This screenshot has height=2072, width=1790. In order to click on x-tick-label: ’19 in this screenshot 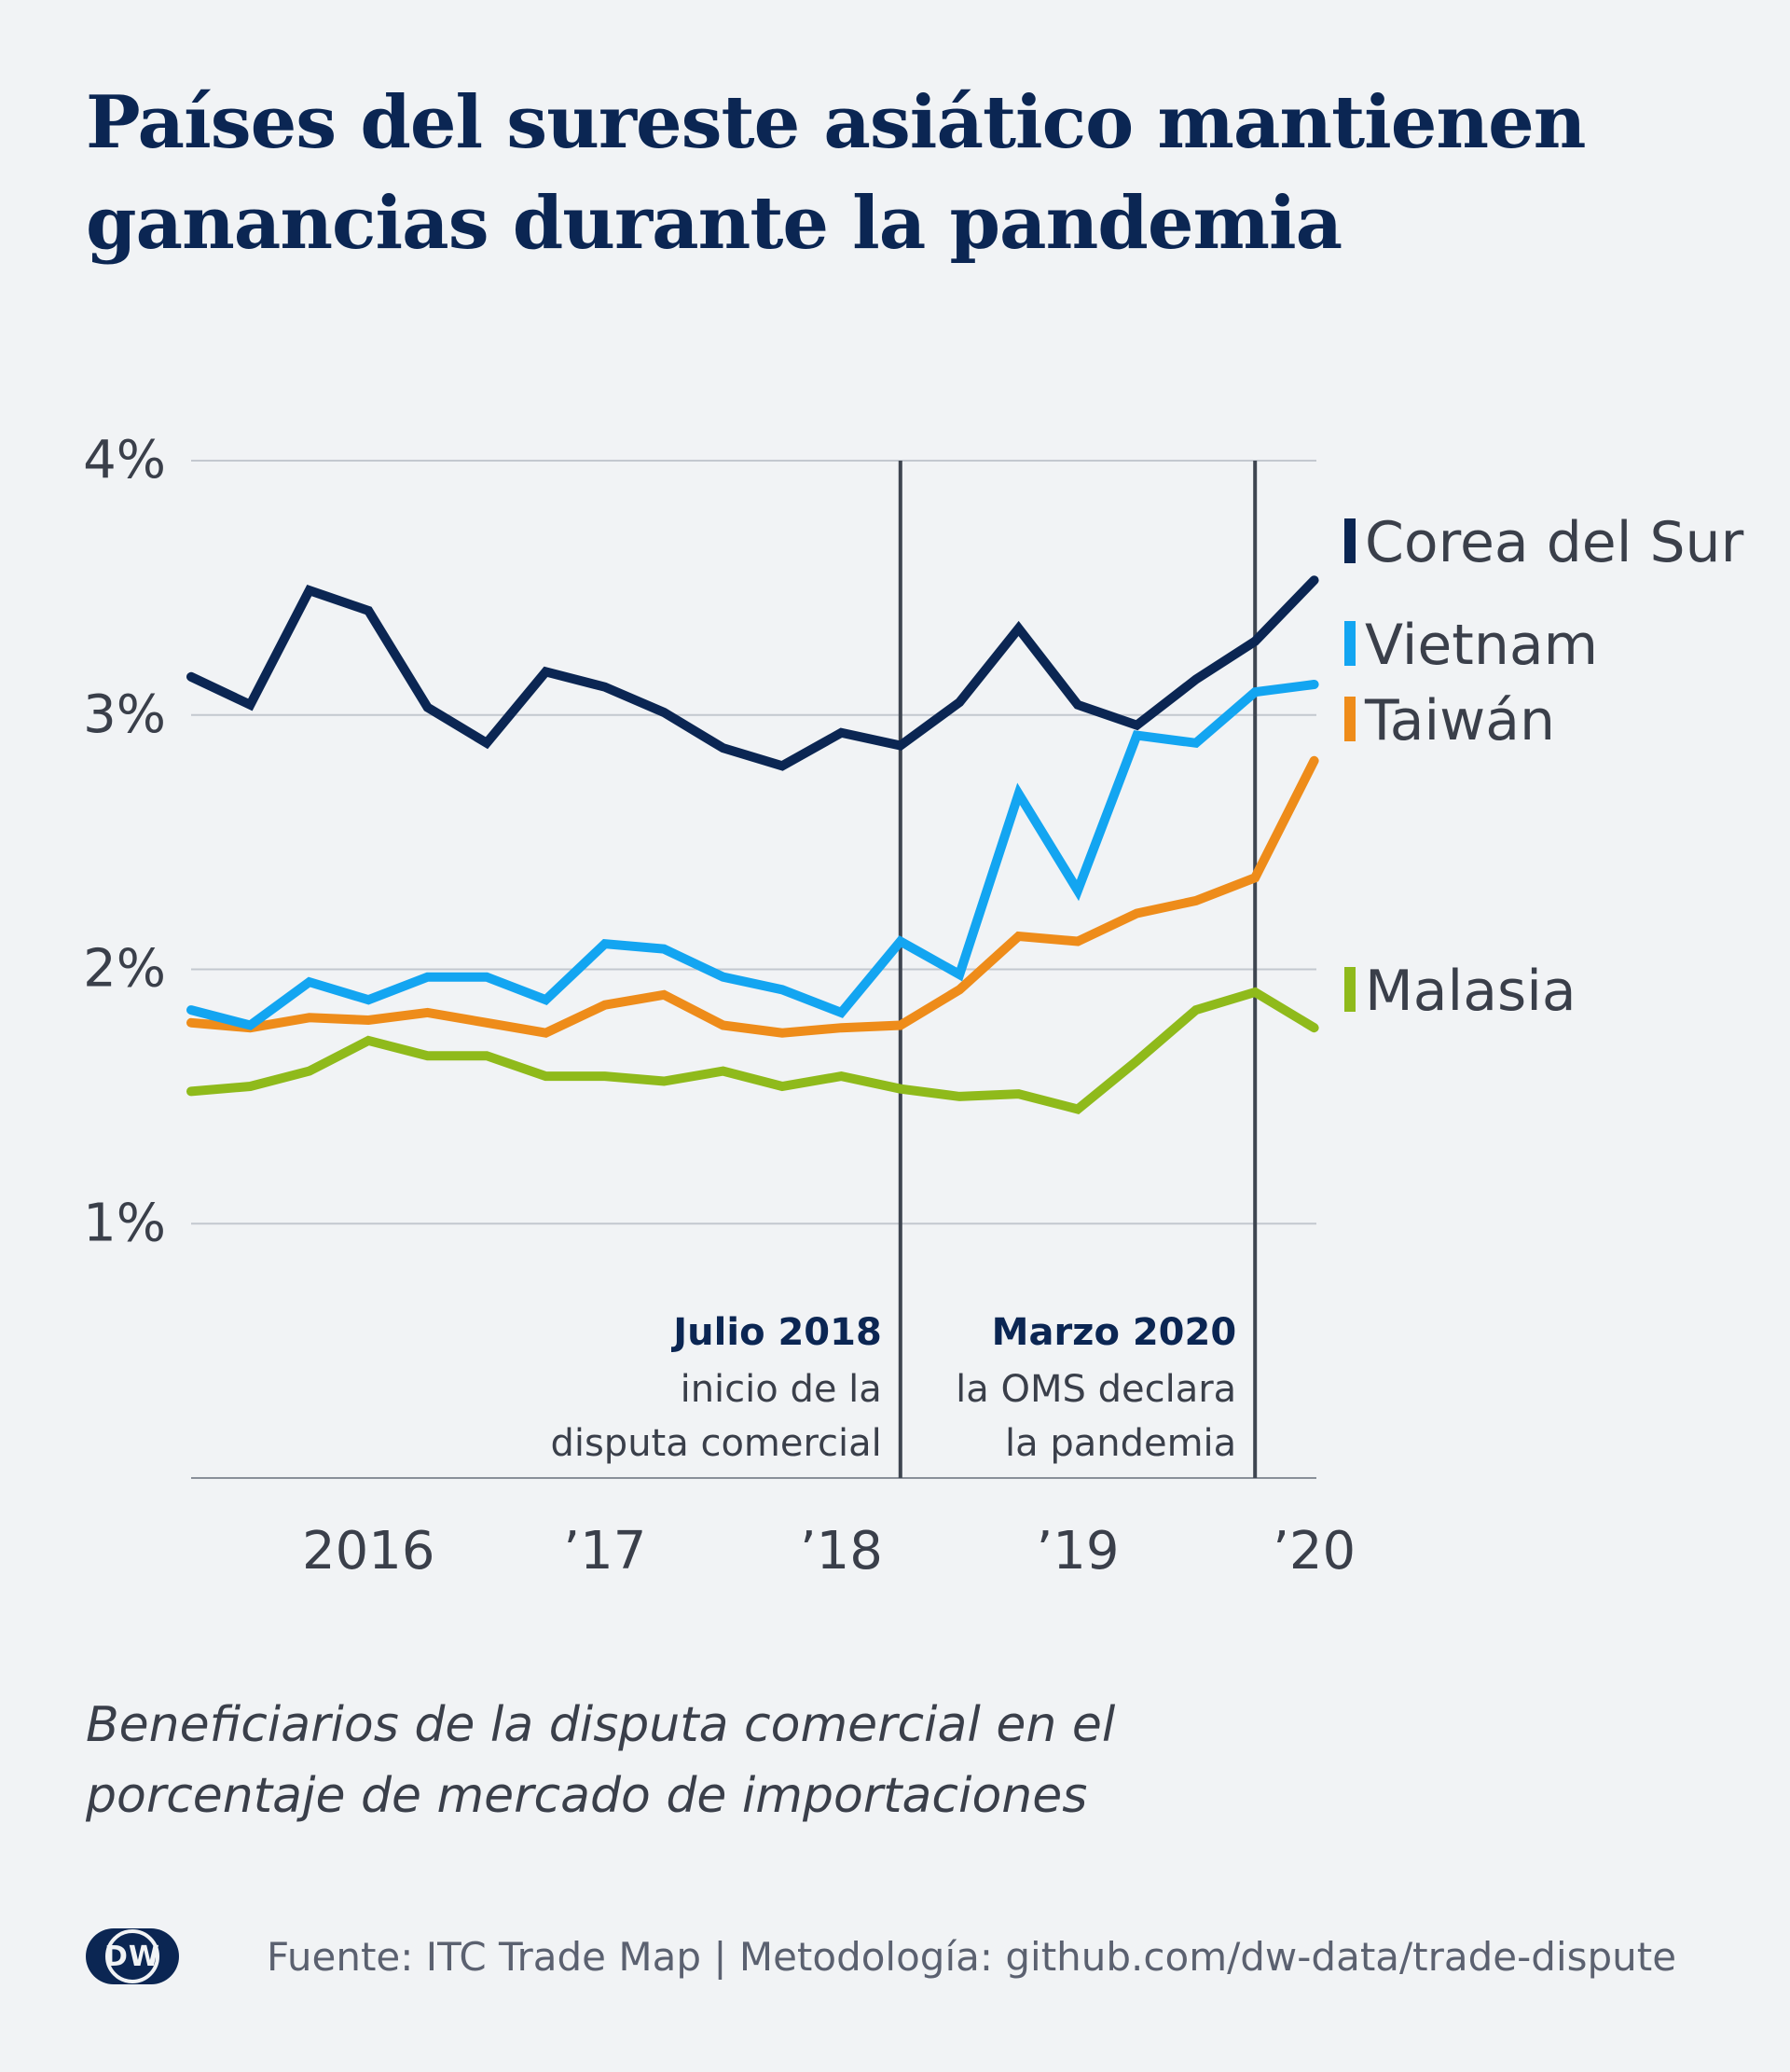, I will do `click(1077, 1551)`.